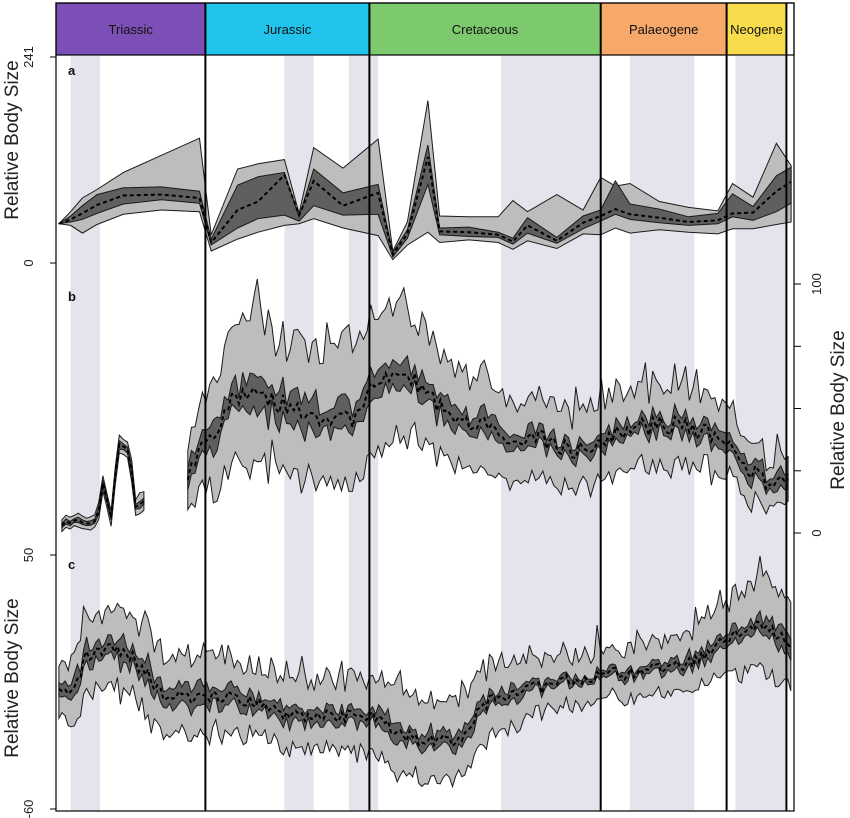 This screenshot has width=850, height=818. I want to click on panel-b-early-median-line, so click(103, 484).